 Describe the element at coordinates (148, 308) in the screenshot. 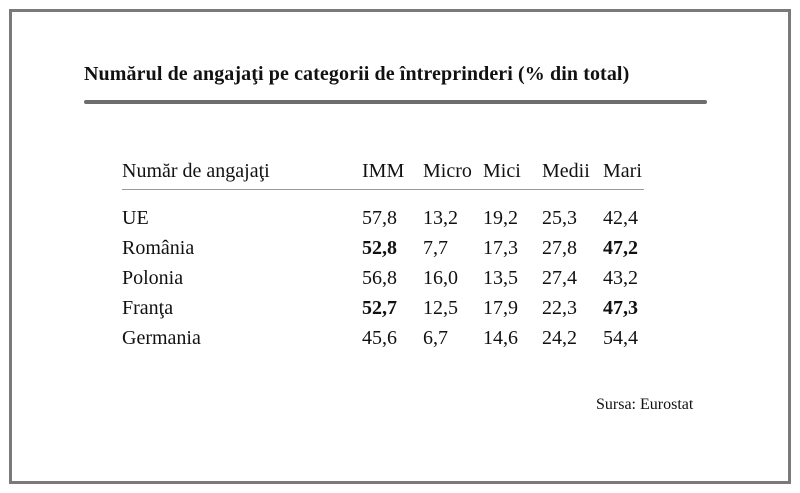

I see `row-label-3: Franţa` at that location.